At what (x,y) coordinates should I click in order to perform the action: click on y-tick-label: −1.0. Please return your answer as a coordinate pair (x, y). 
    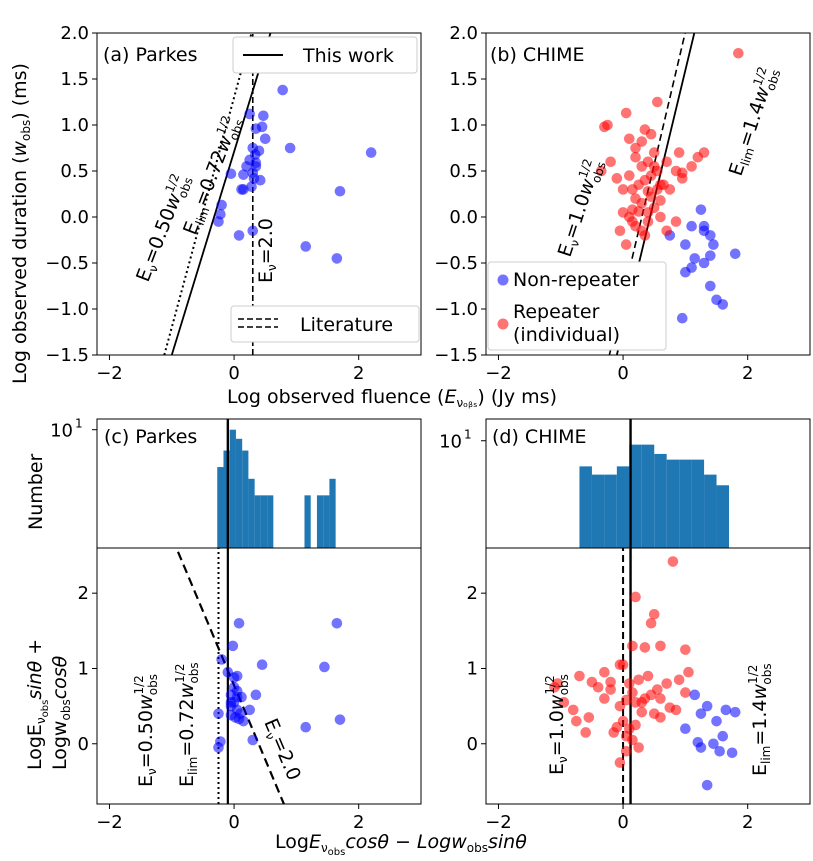
    Looking at the image, I should click on (456, 309).